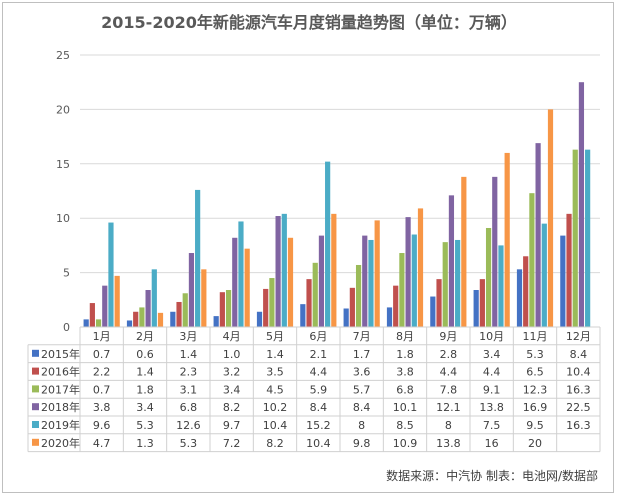 The width and height of the screenshot is (618, 497). I want to click on bar-2016年-6月, so click(309, 303).